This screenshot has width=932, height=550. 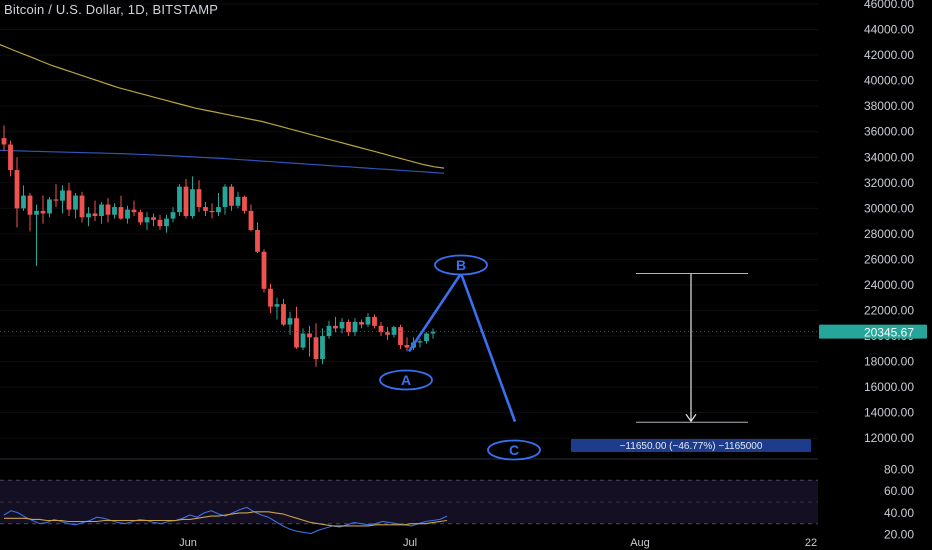 What do you see at coordinates (889, 30) in the screenshot?
I see `price-tick-label: 44000.00` at bounding box center [889, 30].